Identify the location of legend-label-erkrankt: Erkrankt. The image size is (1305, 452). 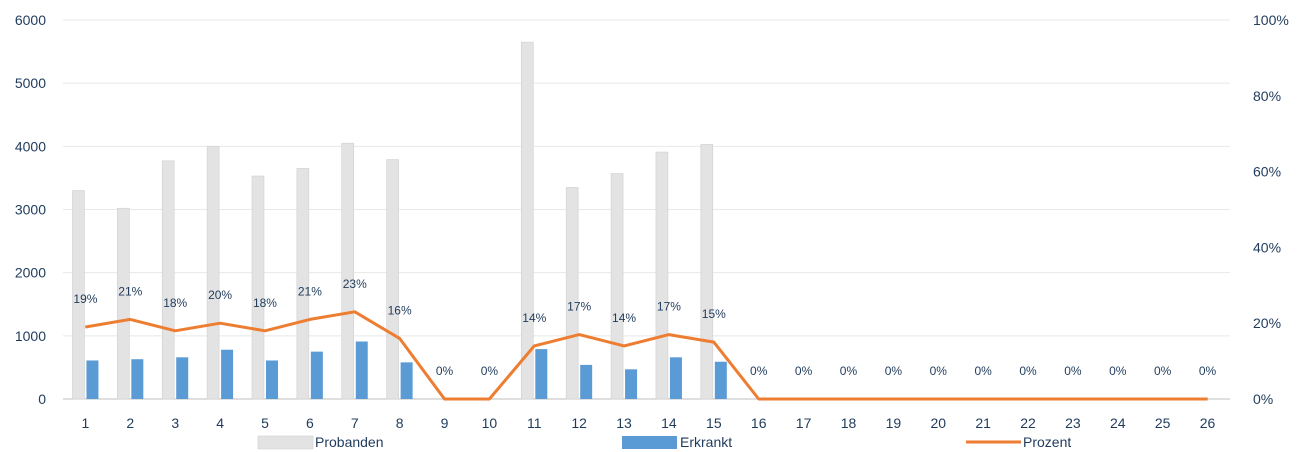
(706, 442).